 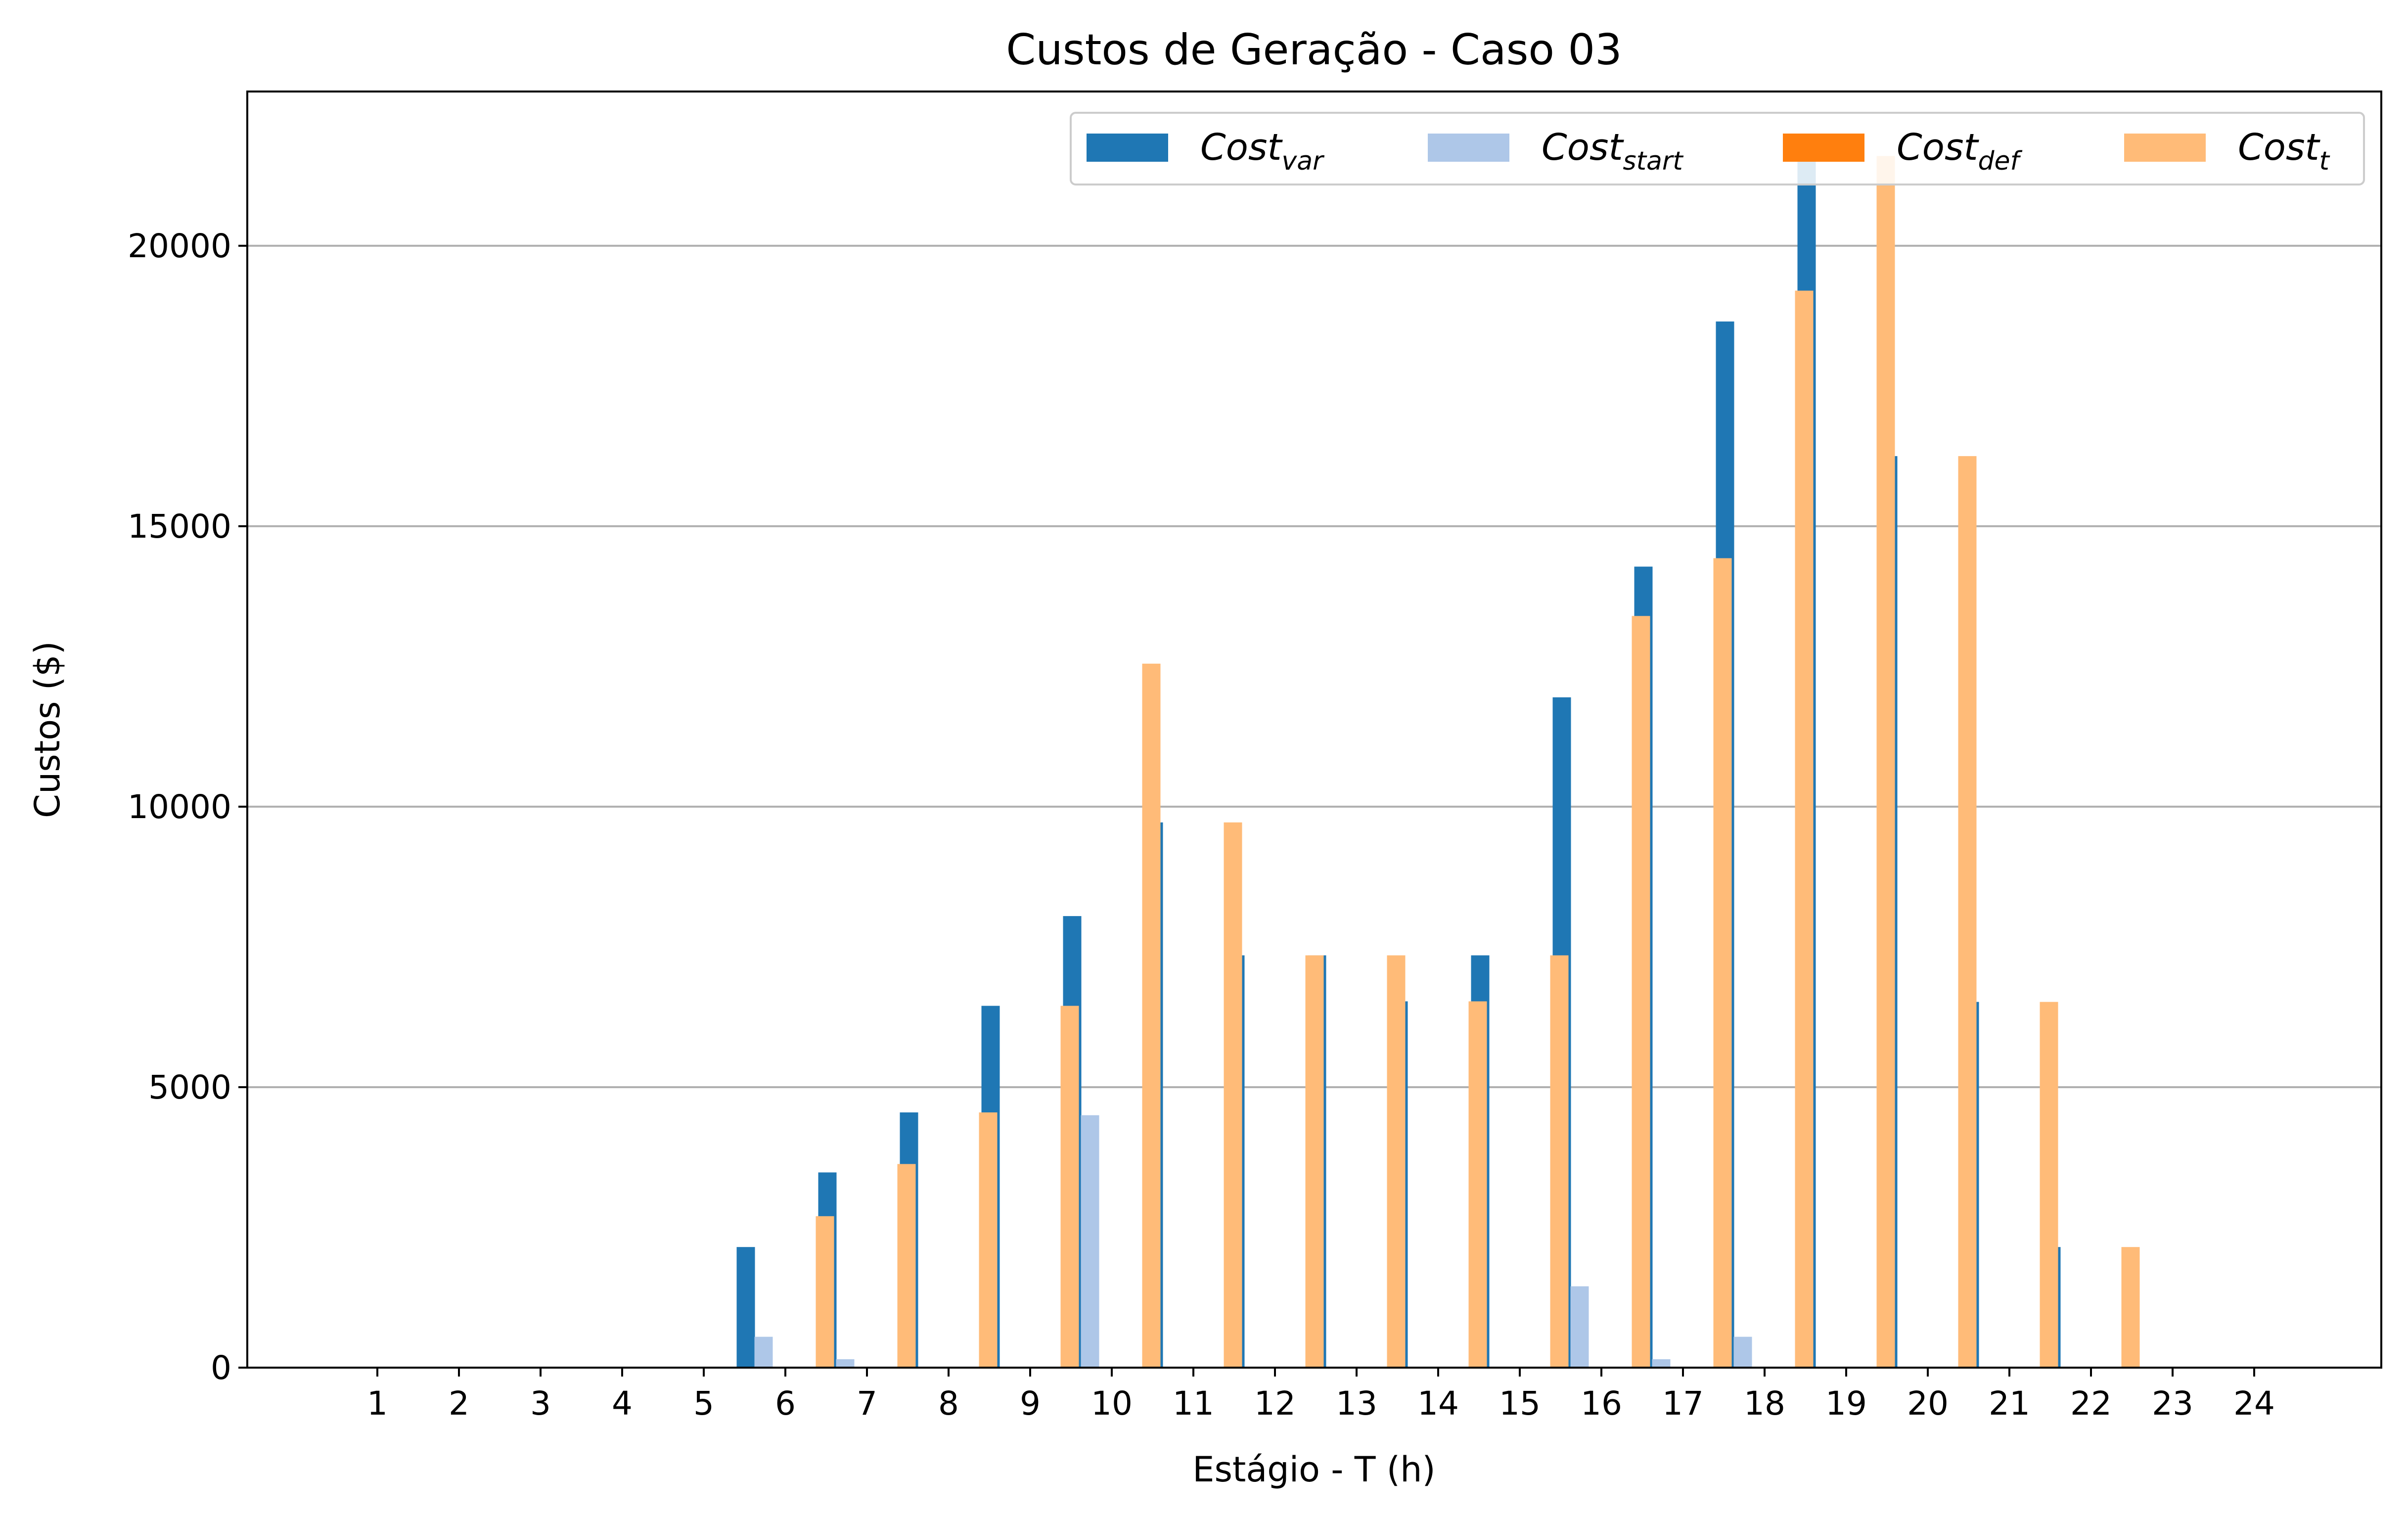 I want to click on x-tick-label: 22, so click(x=2091, y=1403).